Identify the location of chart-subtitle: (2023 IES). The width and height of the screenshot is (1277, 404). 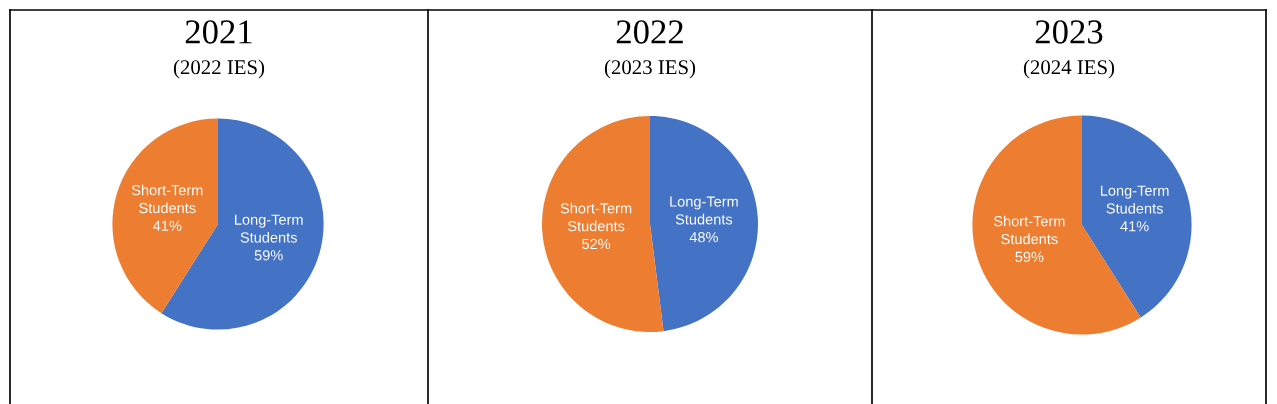
(650, 69).